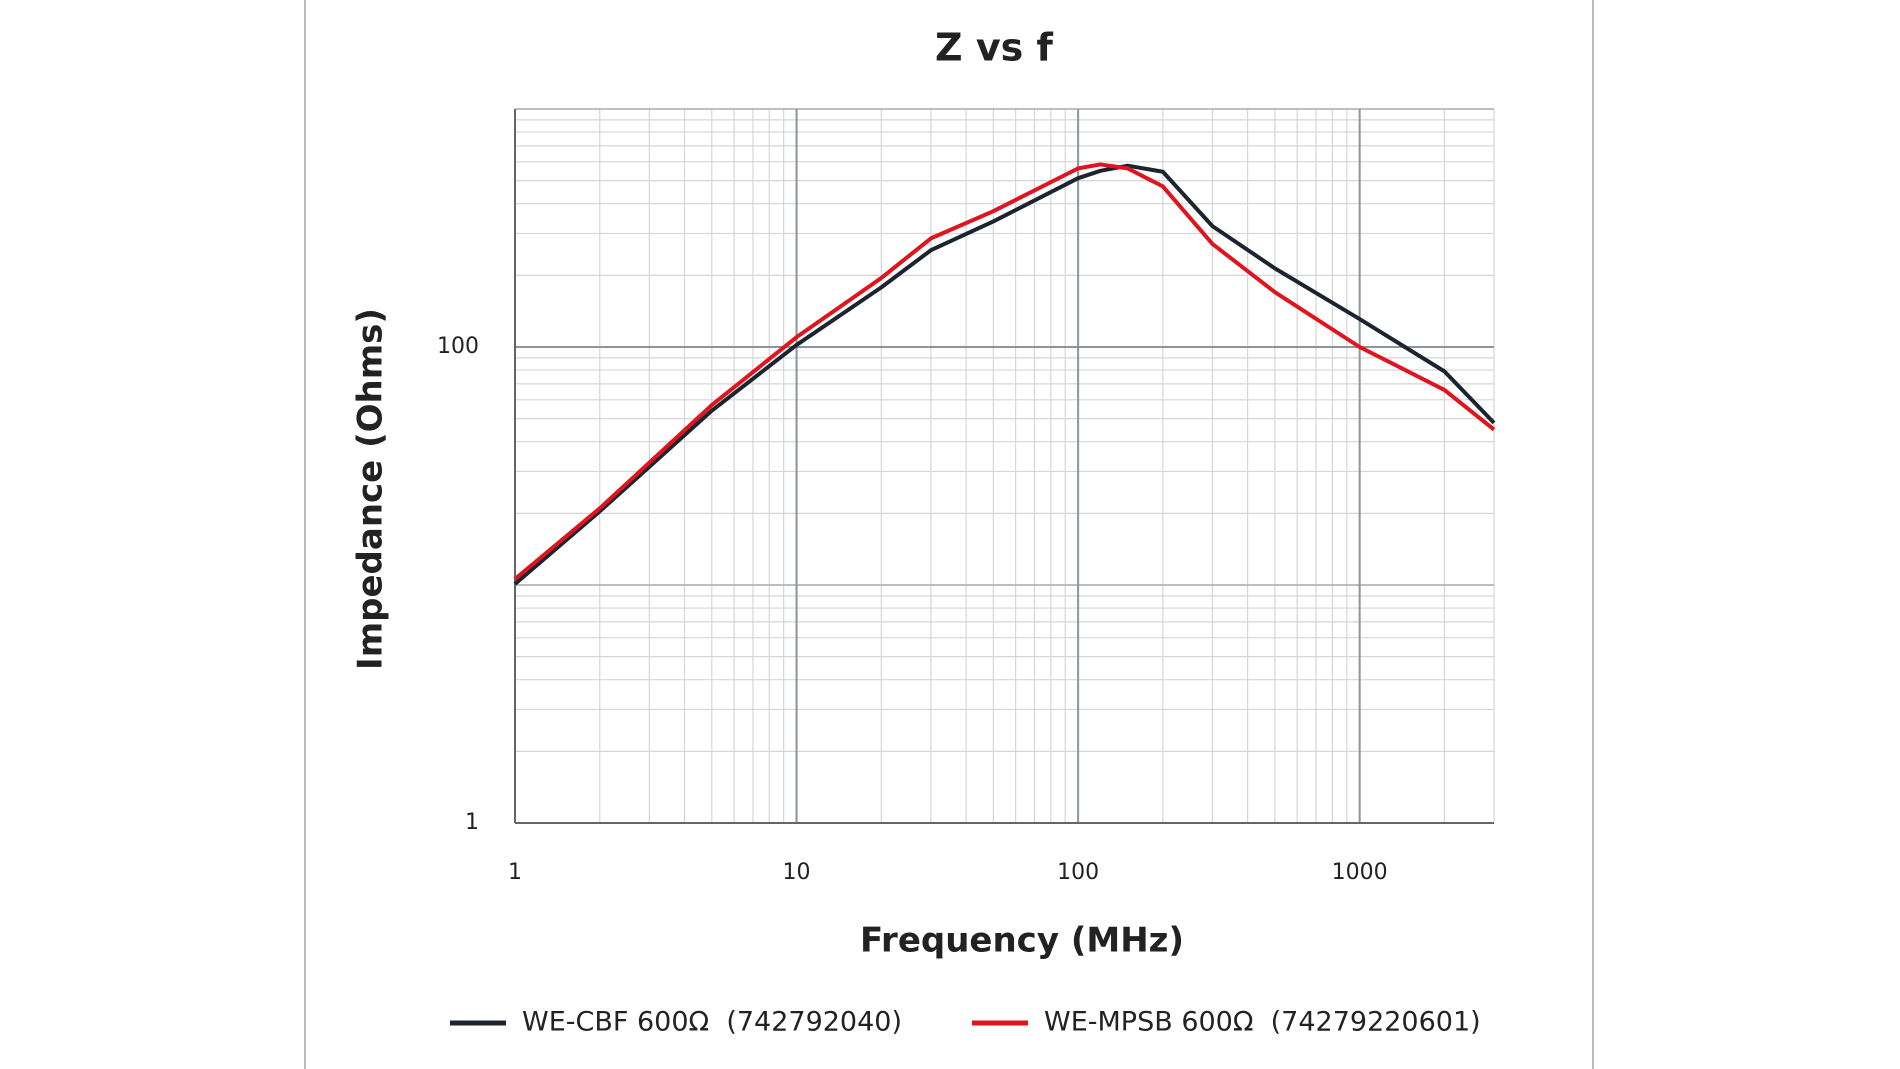 The width and height of the screenshot is (1900, 1069). Describe the element at coordinates (472, 822) in the screenshot. I see `y-tick-label: 1` at that location.